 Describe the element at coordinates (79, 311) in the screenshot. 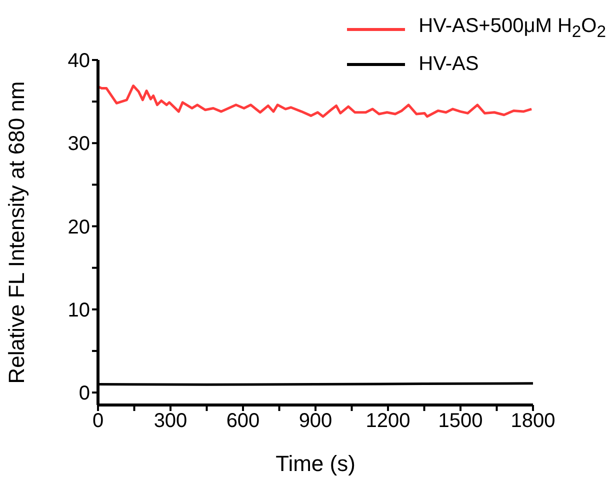

I see `y-tick-label: 10` at that location.